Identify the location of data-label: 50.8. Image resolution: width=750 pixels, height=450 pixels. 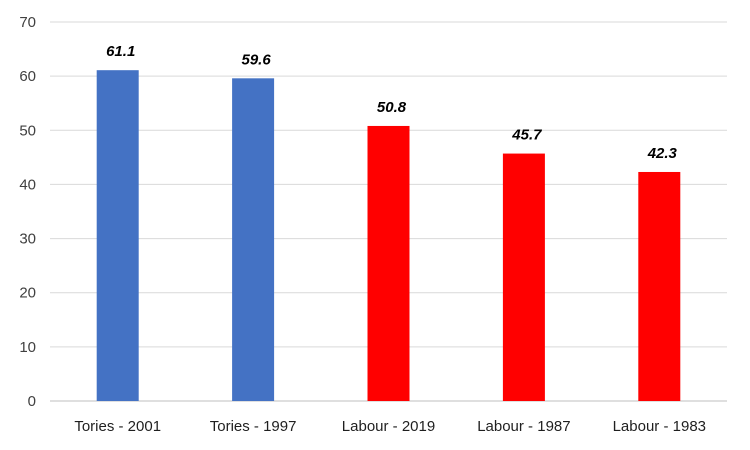
(392, 107).